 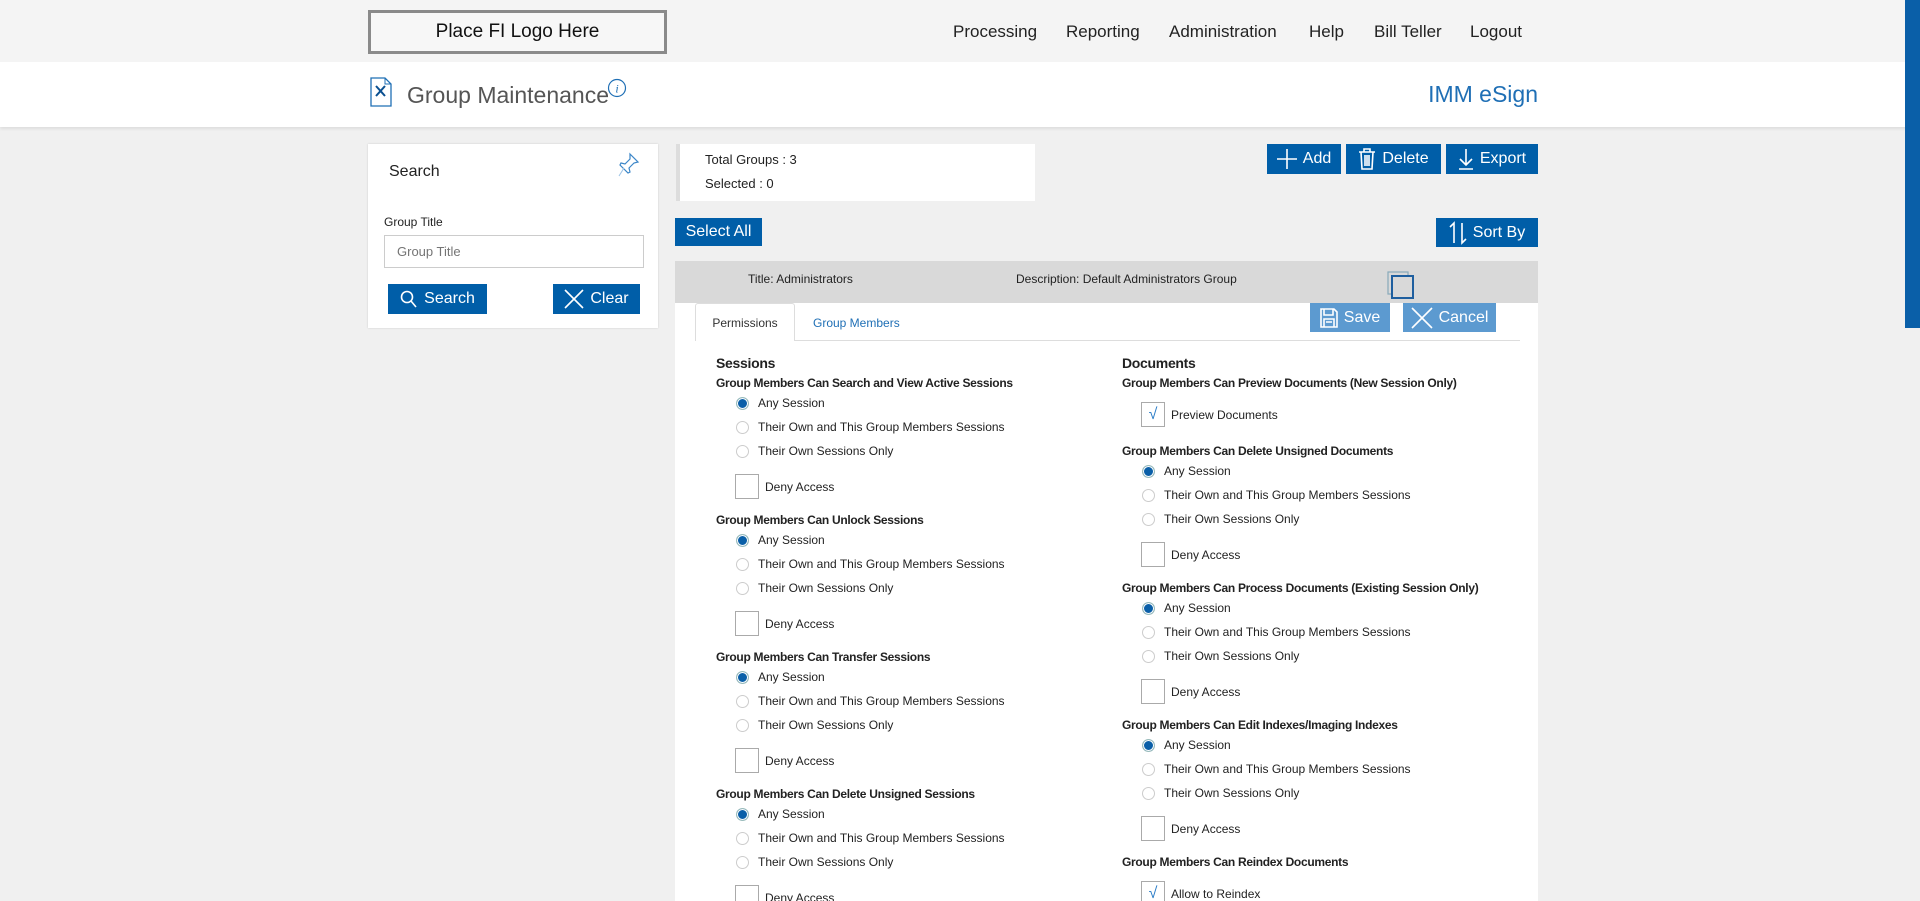 I want to click on permission-title: Group Members Can Unlock Sessions, so click(x=820, y=520).